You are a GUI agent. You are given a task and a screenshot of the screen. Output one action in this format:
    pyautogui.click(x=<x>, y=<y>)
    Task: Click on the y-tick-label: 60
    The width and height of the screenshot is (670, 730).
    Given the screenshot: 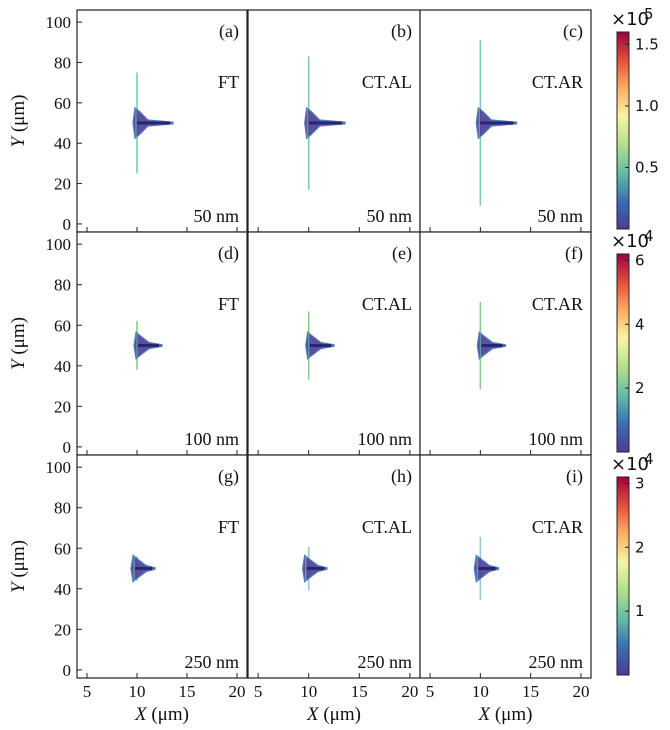 What is the action you would take?
    pyautogui.click(x=62, y=103)
    